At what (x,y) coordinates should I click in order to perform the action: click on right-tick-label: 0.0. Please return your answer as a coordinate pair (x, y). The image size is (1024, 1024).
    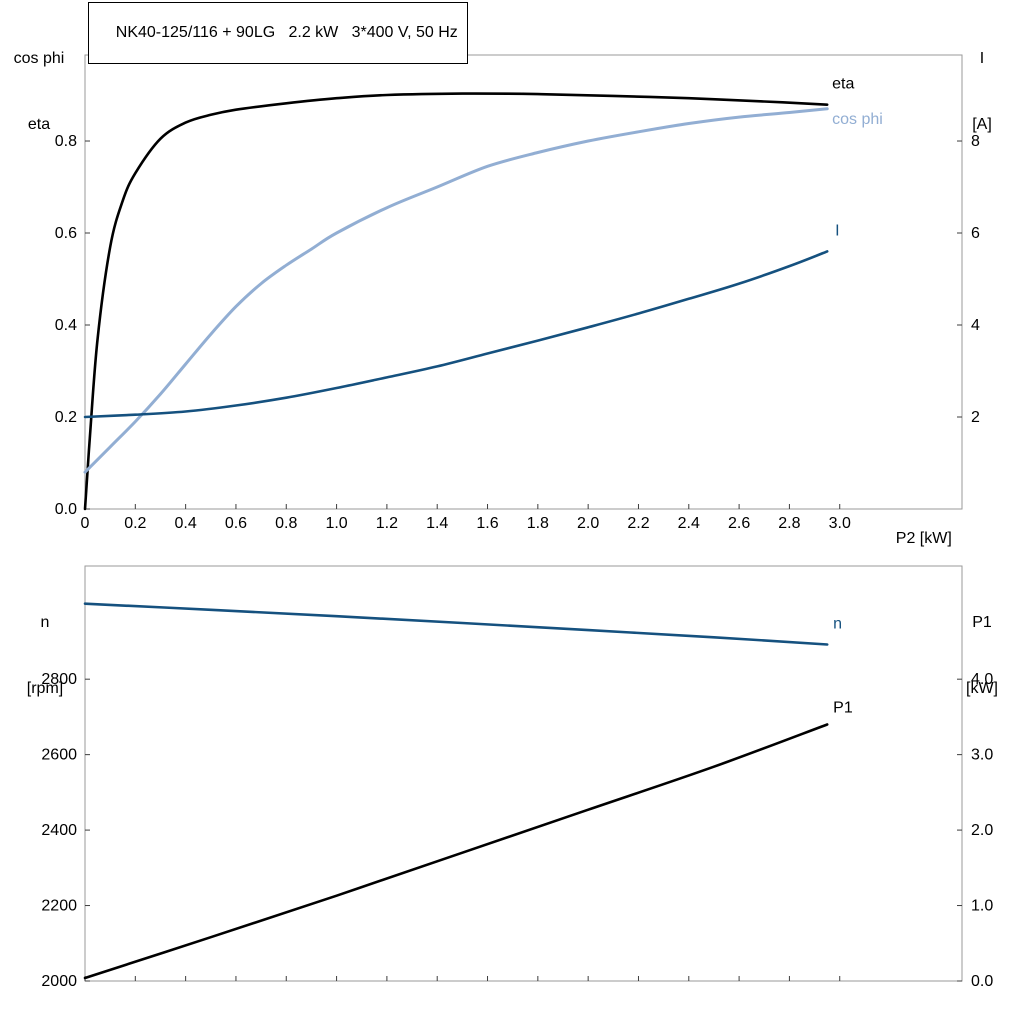
    Looking at the image, I should click on (982, 981).